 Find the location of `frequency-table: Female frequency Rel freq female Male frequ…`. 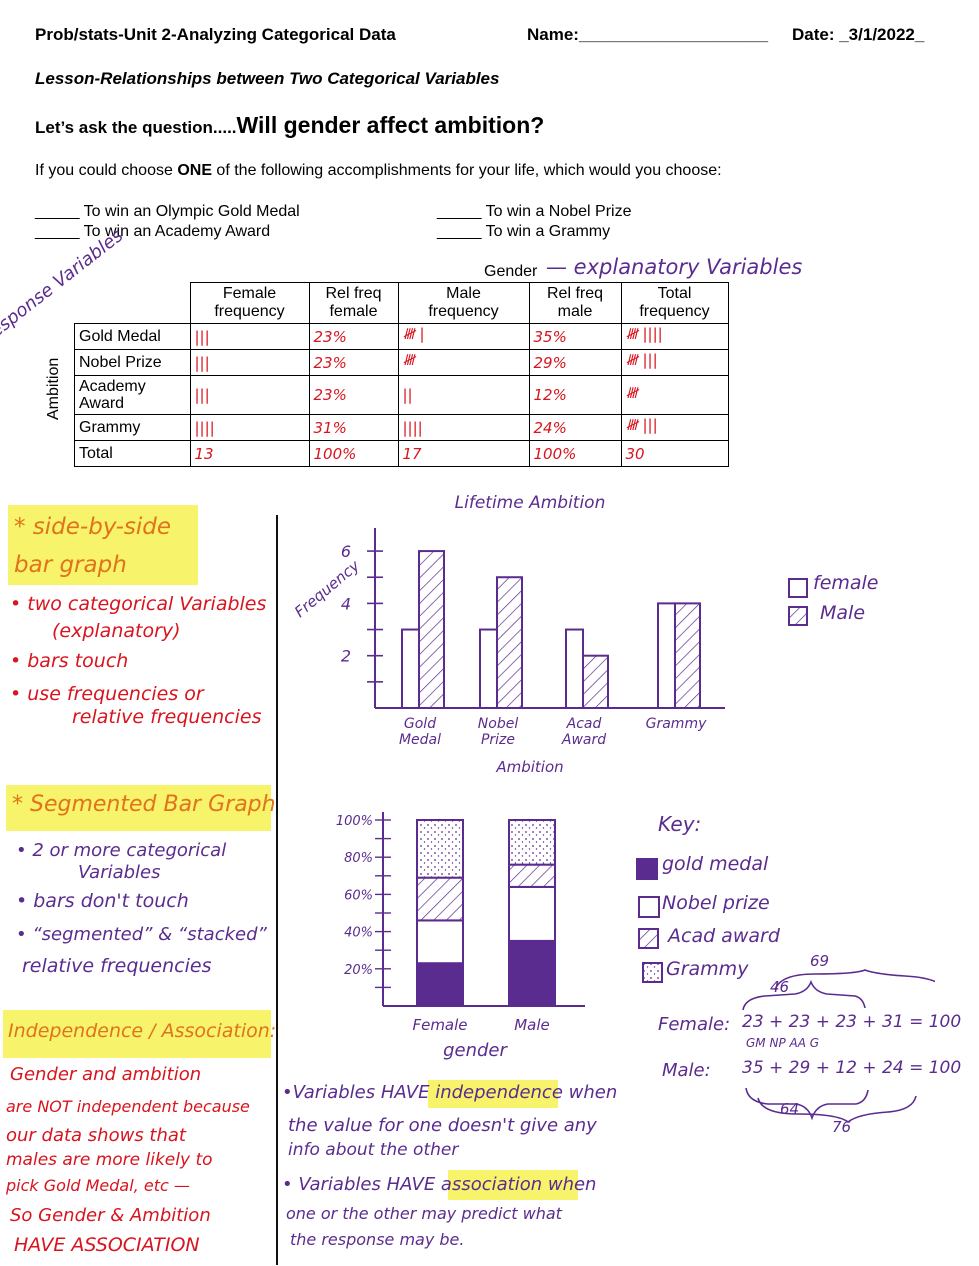

frequency-table: Female frequency Rel freq female Male frequ… is located at coordinates (401, 374).